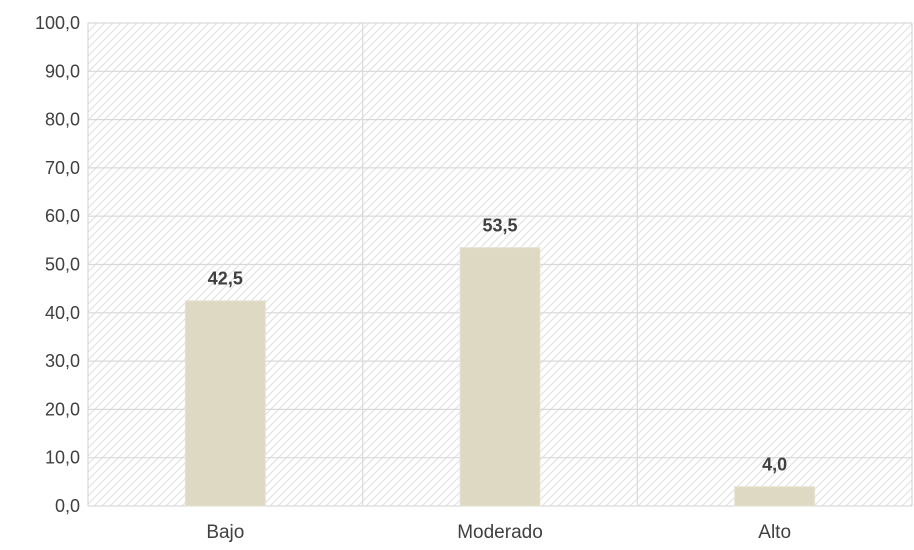  What do you see at coordinates (499, 226) in the screenshot?
I see `data-label: 53,5` at bounding box center [499, 226].